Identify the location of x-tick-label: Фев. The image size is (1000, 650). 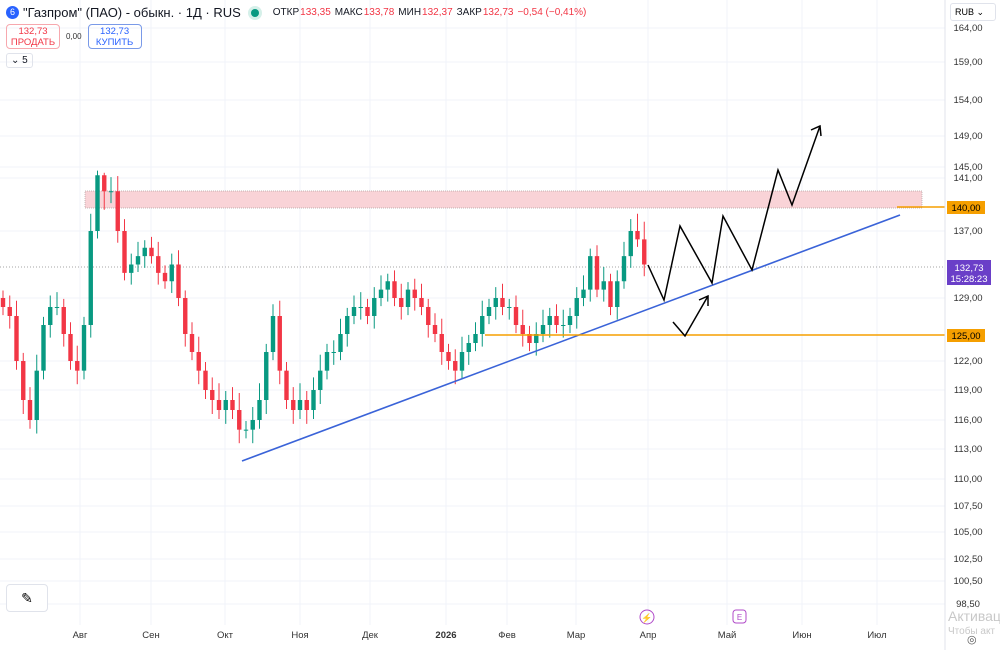
(507, 635).